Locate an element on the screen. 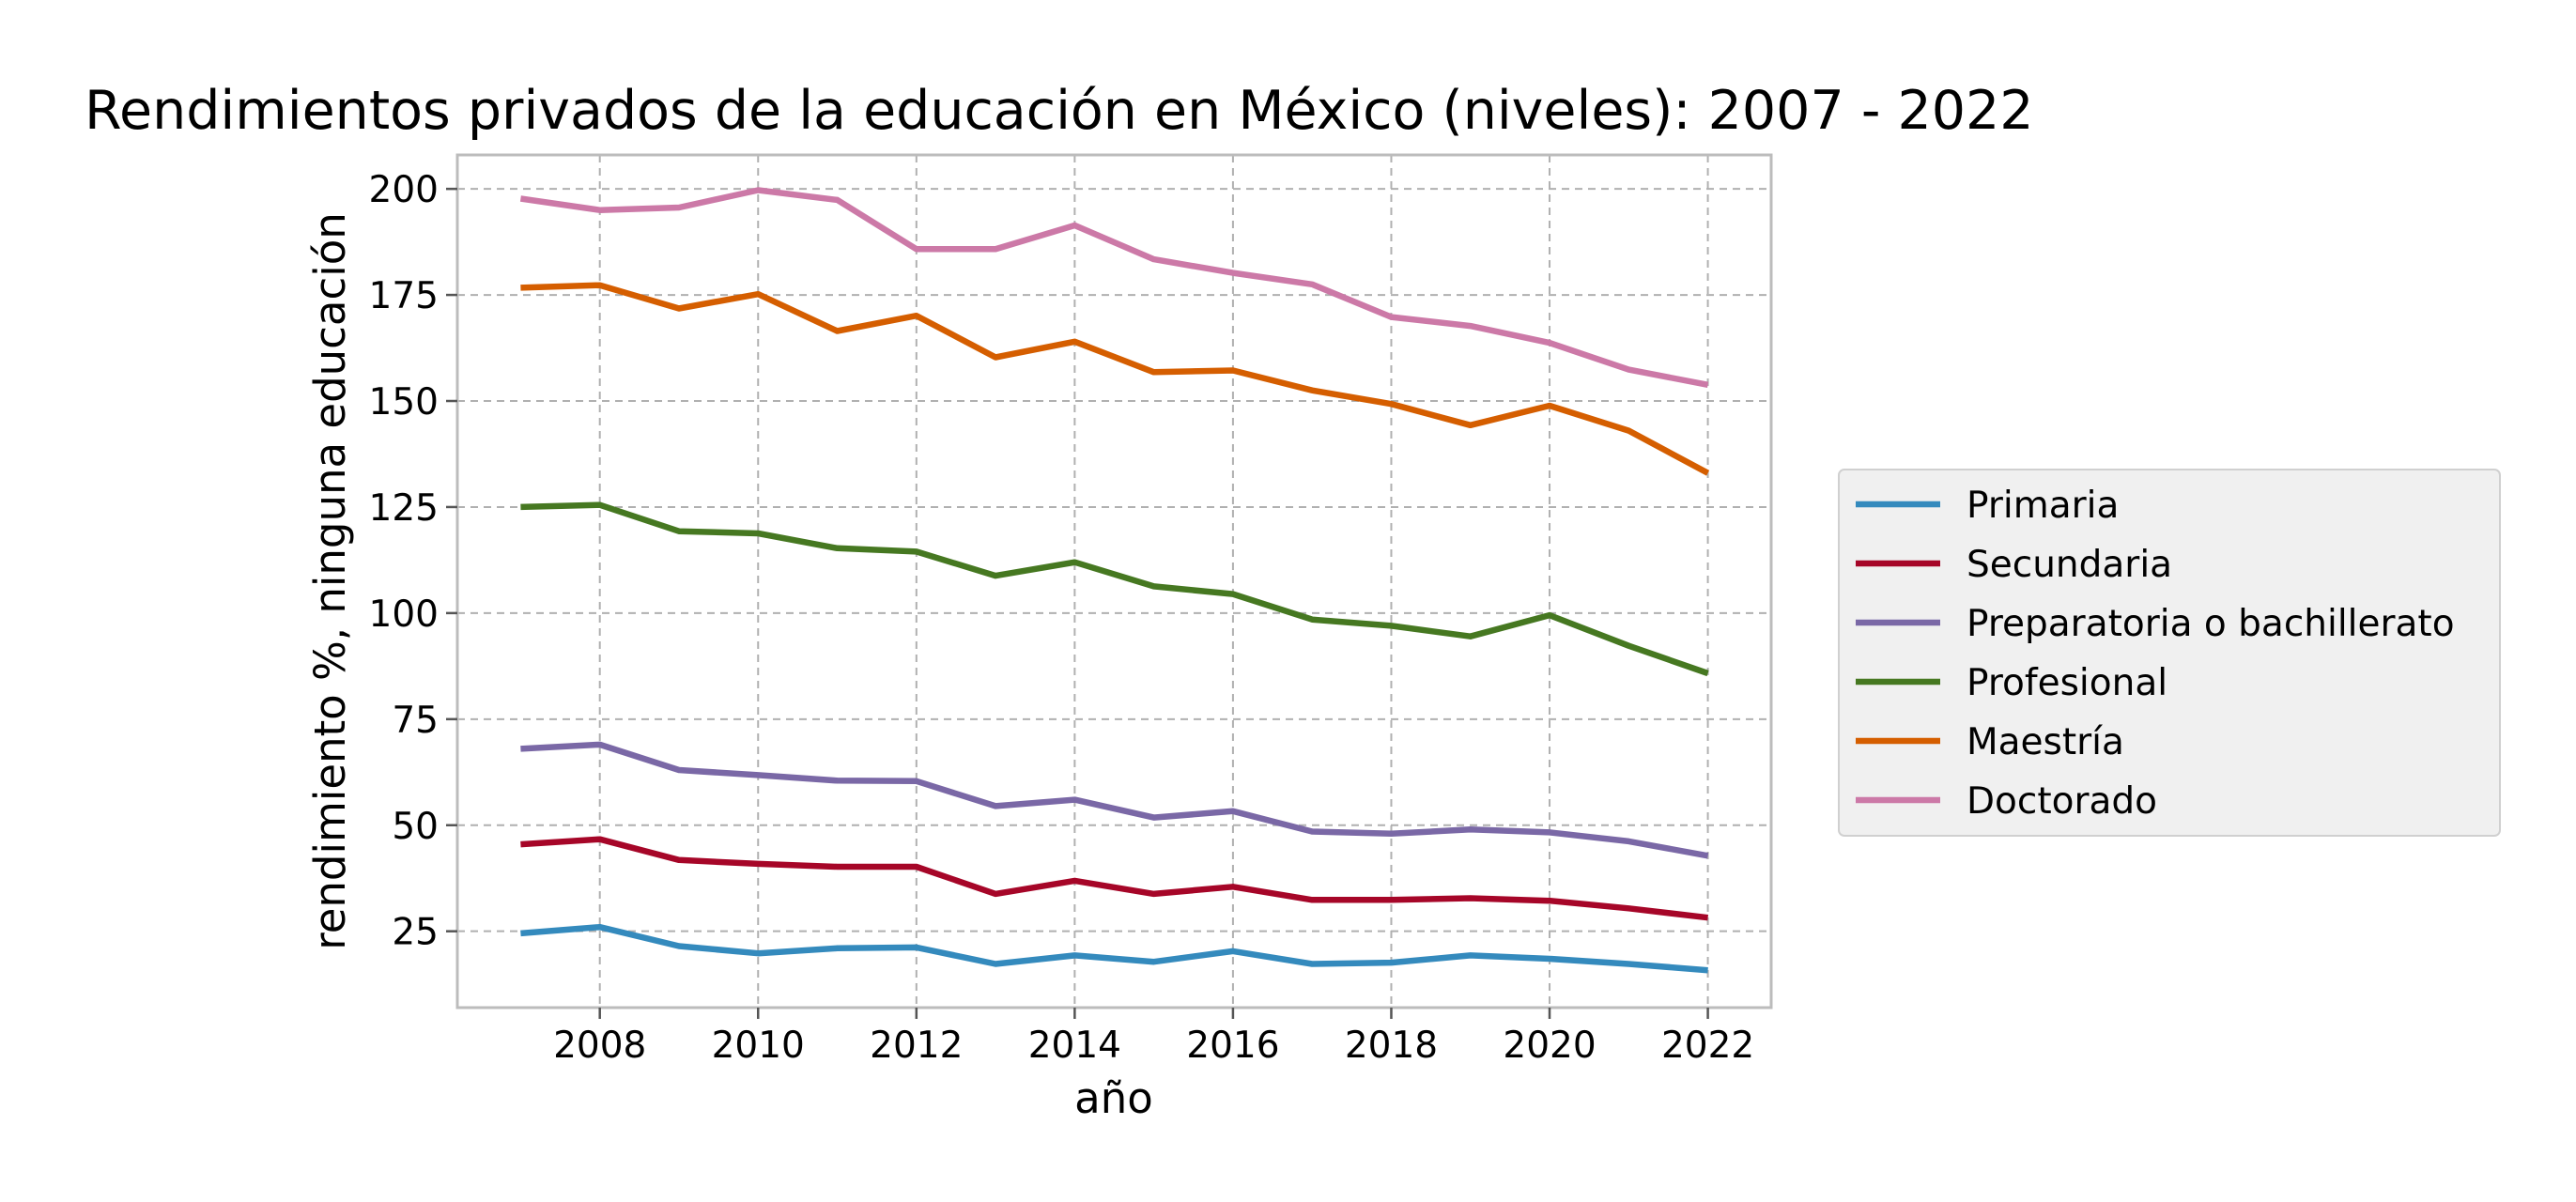 This screenshot has width=2576, height=1202. x-tick-label: 2020 is located at coordinates (1549, 1046).